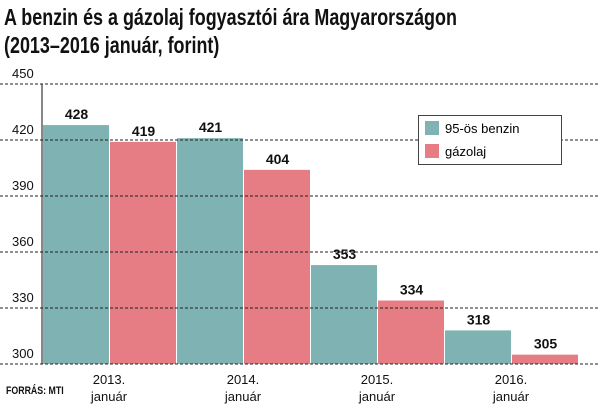 The width and height of the screenshot is (601, 410). Describe the element at coordinates (112, 45) in the screenshot. I see `chart-title-line-2: (2013–2016 január, forint)` at that location.